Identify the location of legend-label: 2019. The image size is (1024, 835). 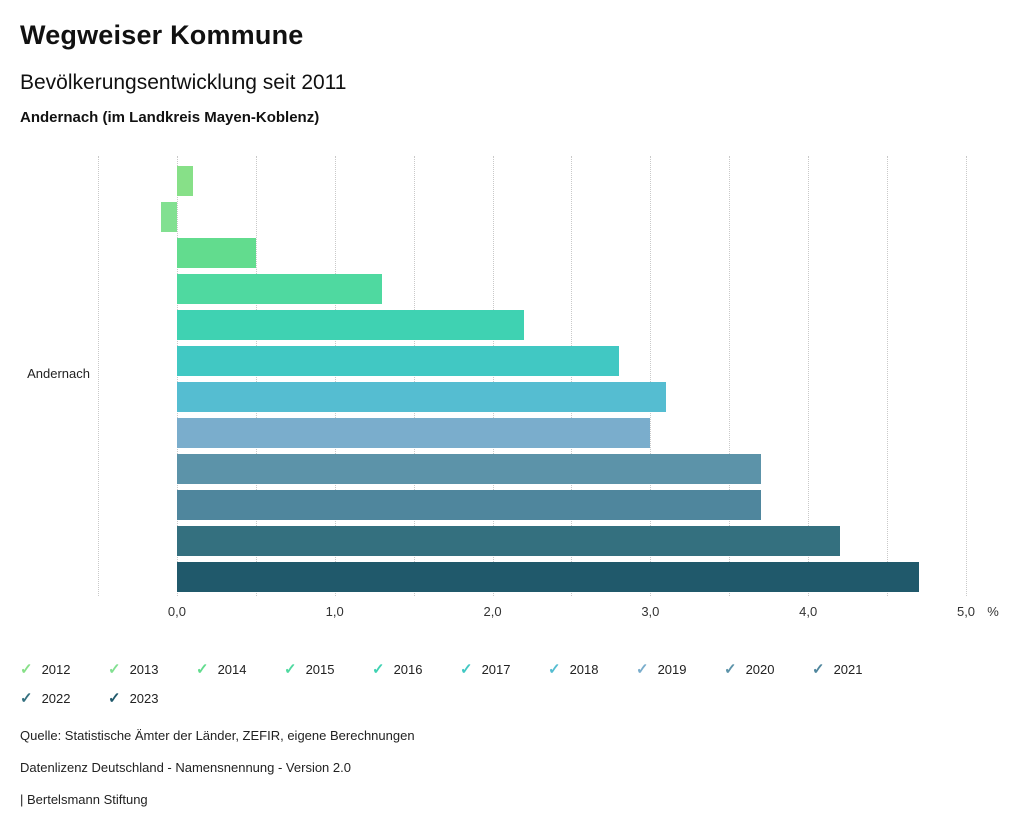
(672, 669).